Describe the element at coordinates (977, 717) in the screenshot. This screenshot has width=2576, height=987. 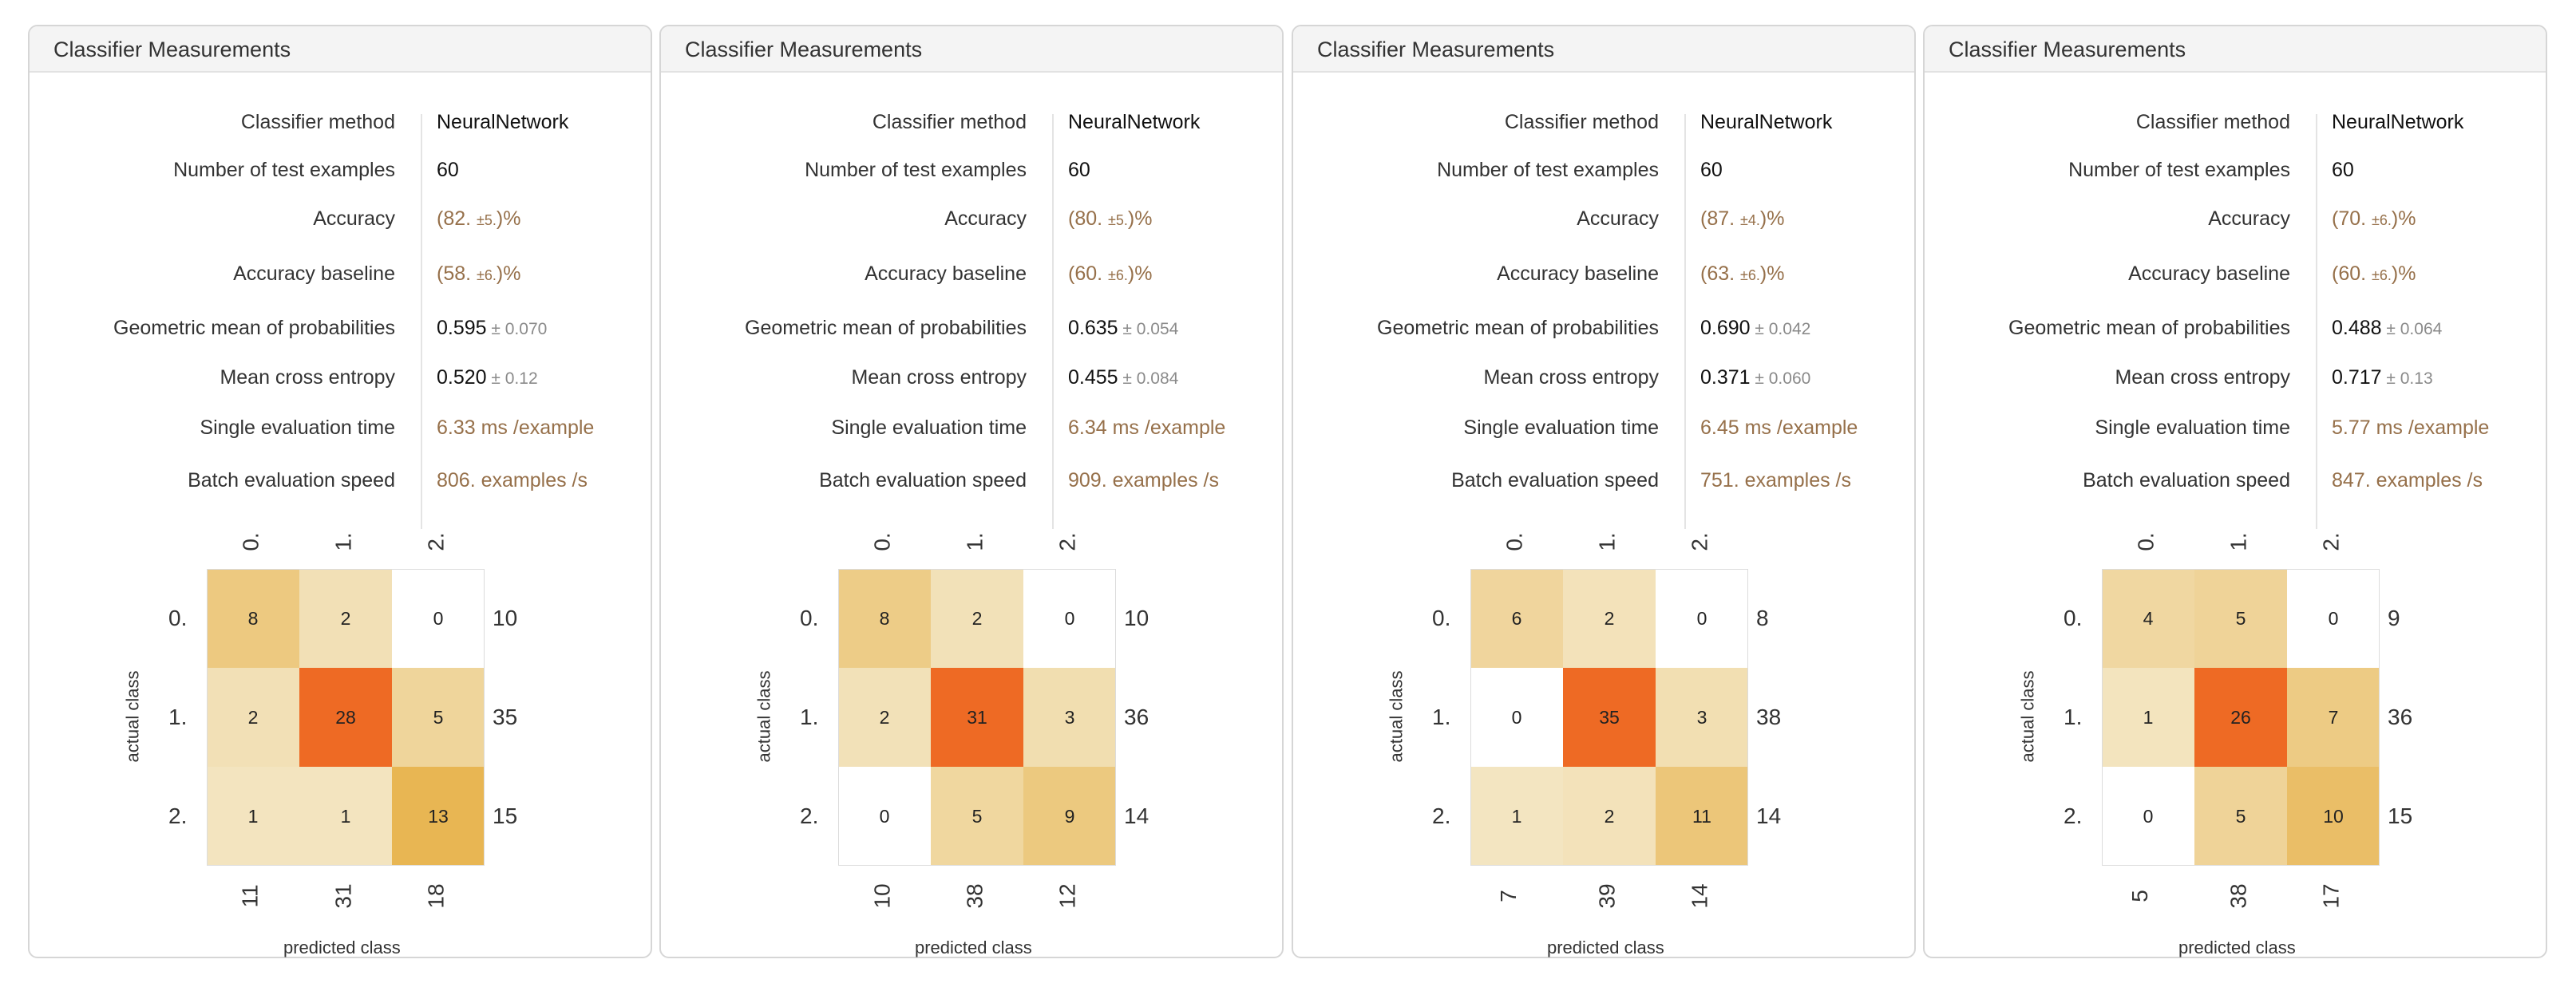
I see `matrix-cell: 31` at that location.